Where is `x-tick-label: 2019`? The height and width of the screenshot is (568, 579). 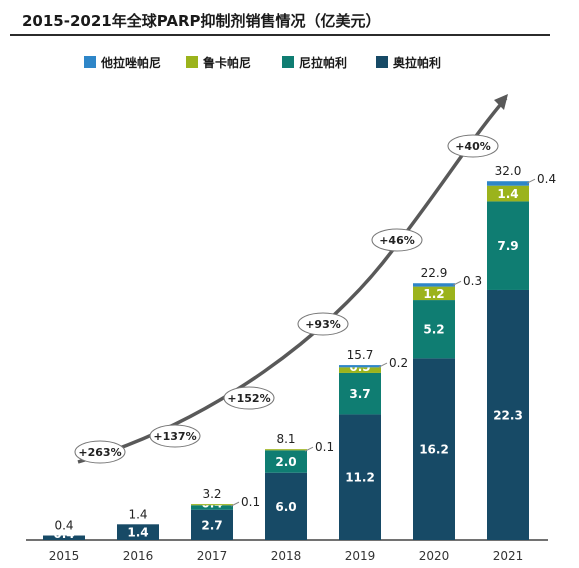
x-tick-label: 2019 is located at coordinates (360, 556).